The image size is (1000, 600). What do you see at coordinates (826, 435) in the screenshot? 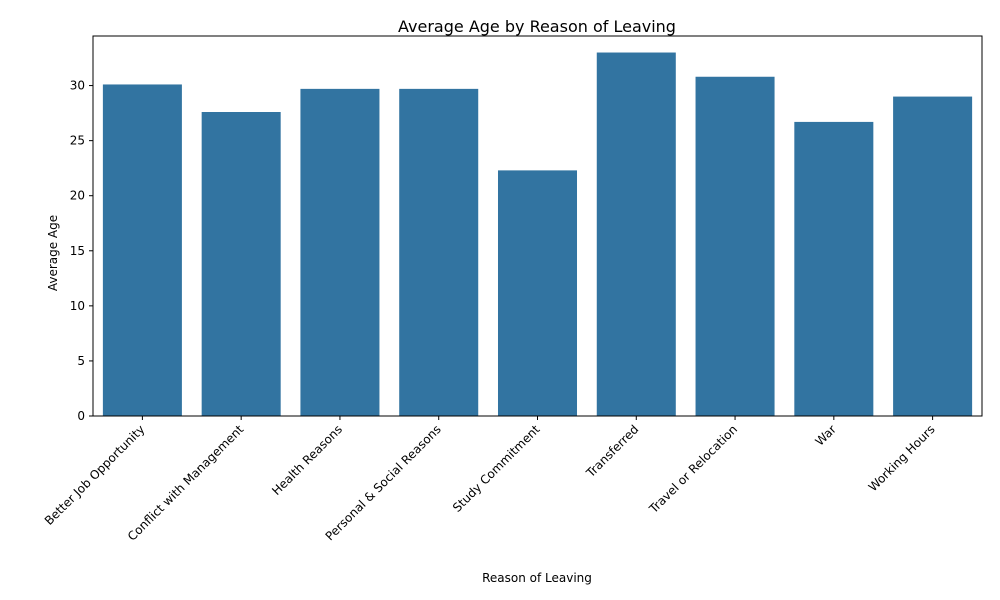
I see `x-tick-label: War` at bounding box center [826, 435].